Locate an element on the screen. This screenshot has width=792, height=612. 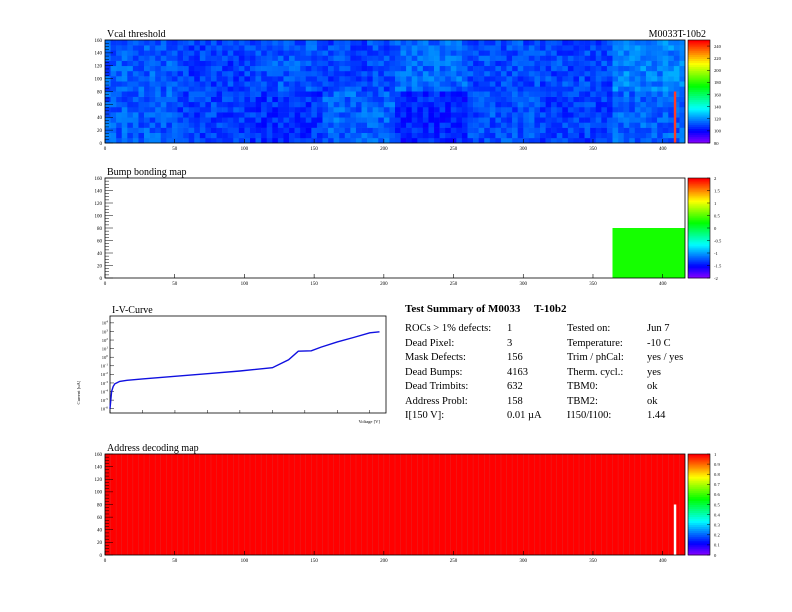
colorbar-tick-label: -0.5 is located at coordinates (718, 240).